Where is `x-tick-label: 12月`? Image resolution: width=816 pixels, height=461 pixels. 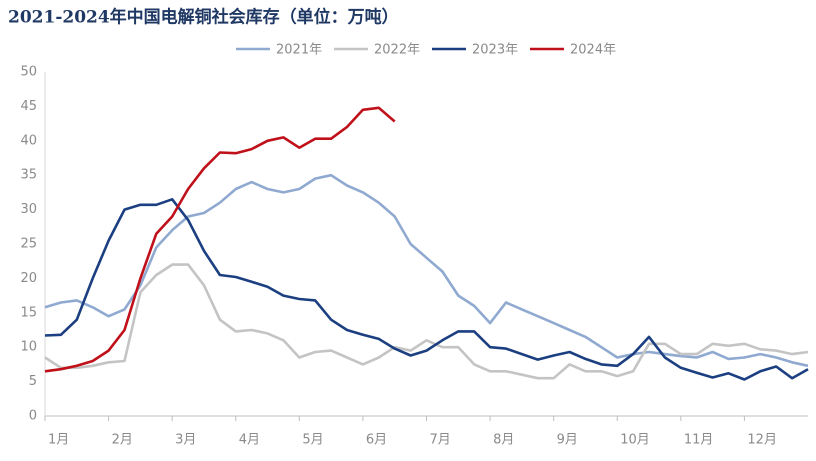
x-tick-label: 12月 is located at coordinates (762, 440).